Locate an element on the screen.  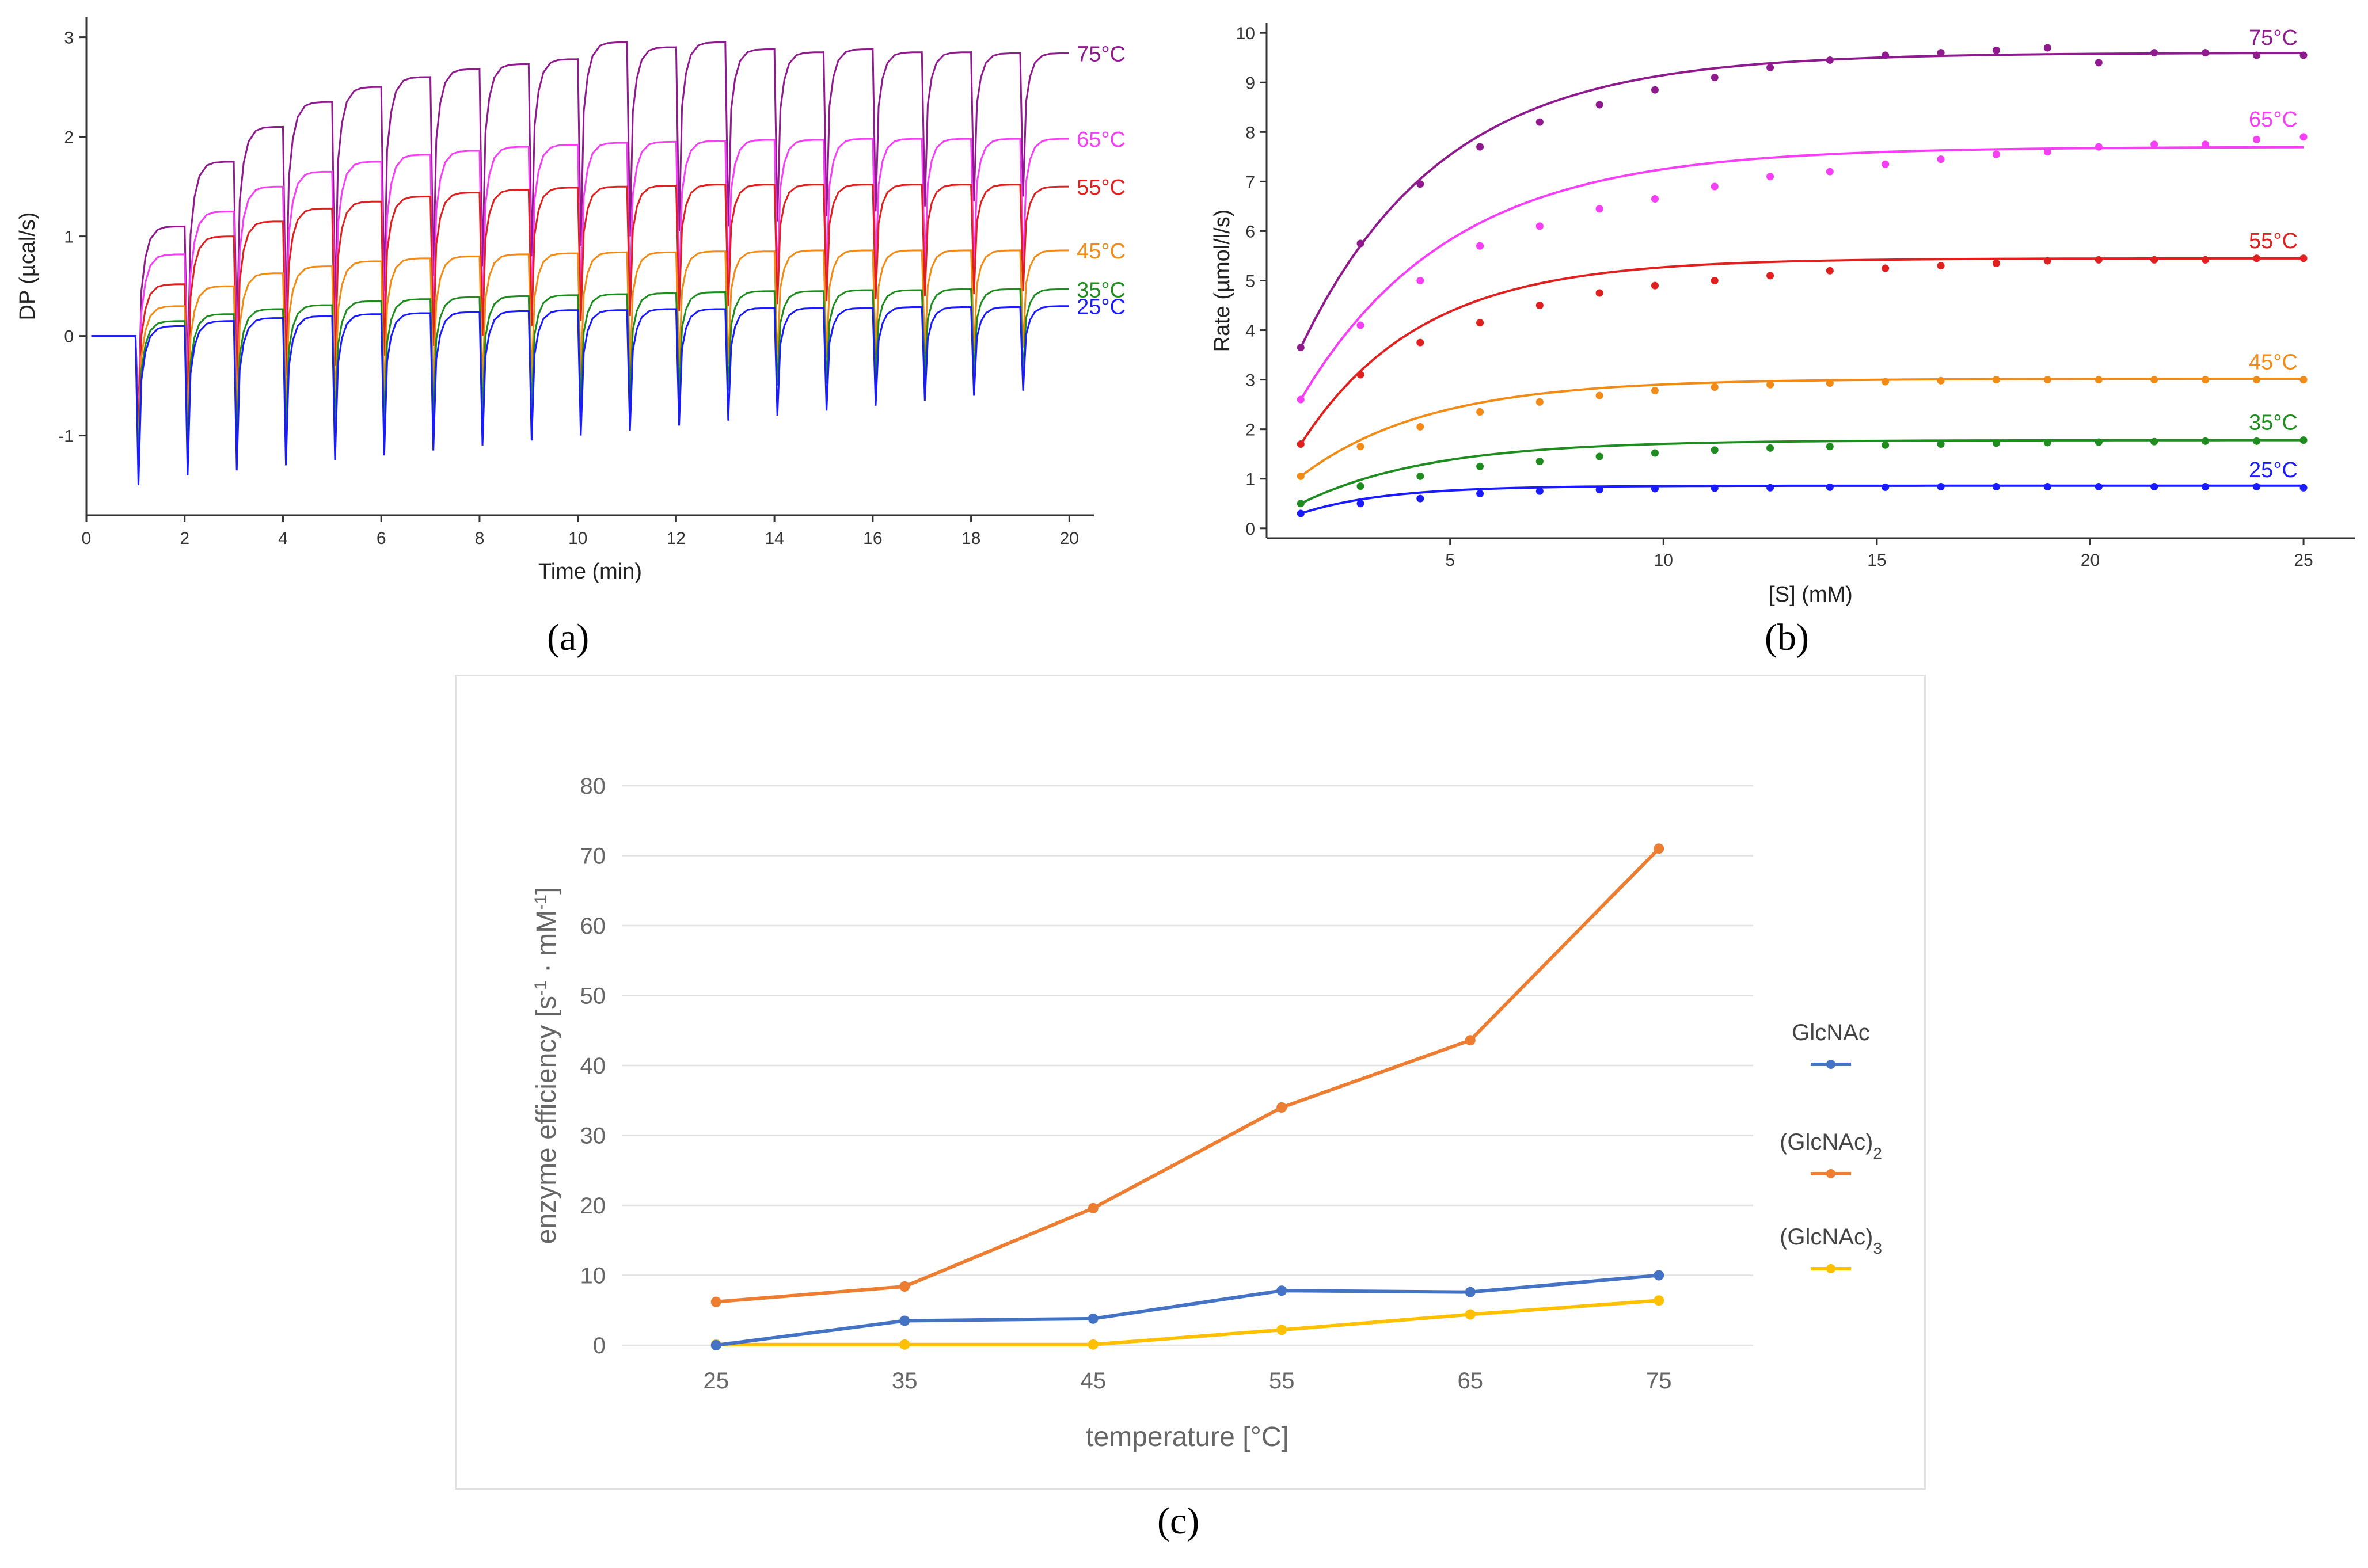
chart-b-fit-75°C is located at coordinates (1801, 200).